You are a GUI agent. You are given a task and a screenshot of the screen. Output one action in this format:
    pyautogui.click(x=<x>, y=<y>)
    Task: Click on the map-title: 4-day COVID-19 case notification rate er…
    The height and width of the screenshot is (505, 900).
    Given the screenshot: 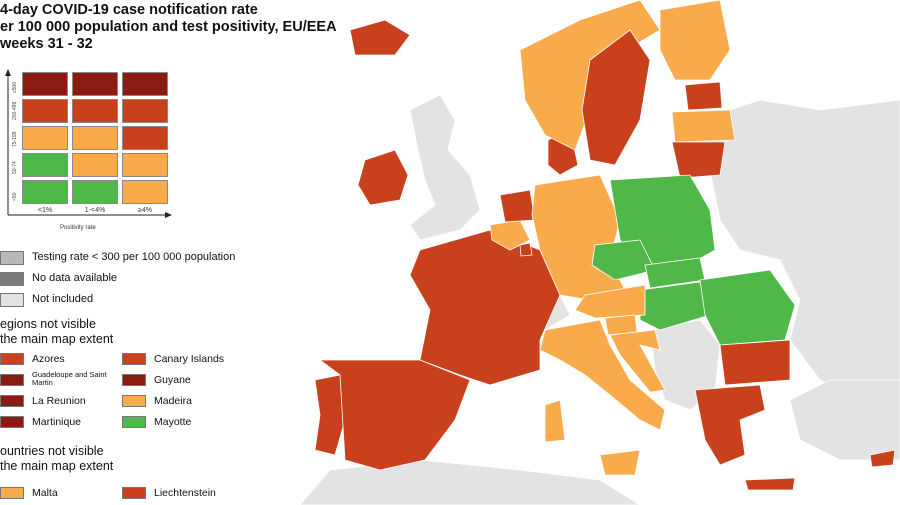 What is the action you would take?
    pyautogui.click(x=168, y=27)
    